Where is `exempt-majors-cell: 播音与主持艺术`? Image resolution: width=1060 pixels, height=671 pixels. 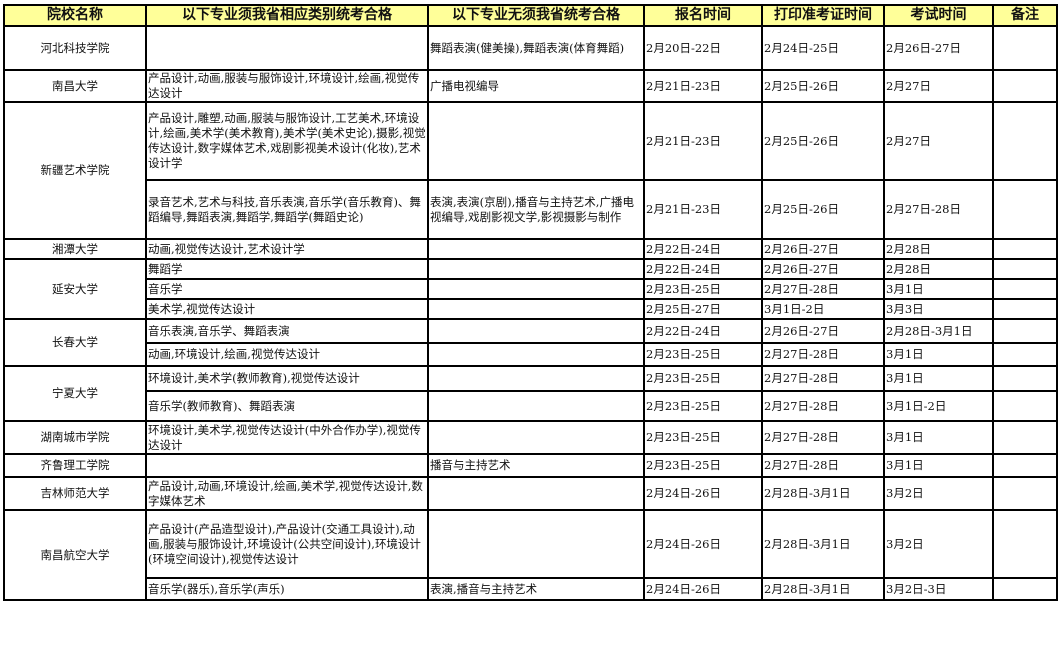 exempt-majors-cell: 播音与主持艺术 is located at coordinates (536, 465).